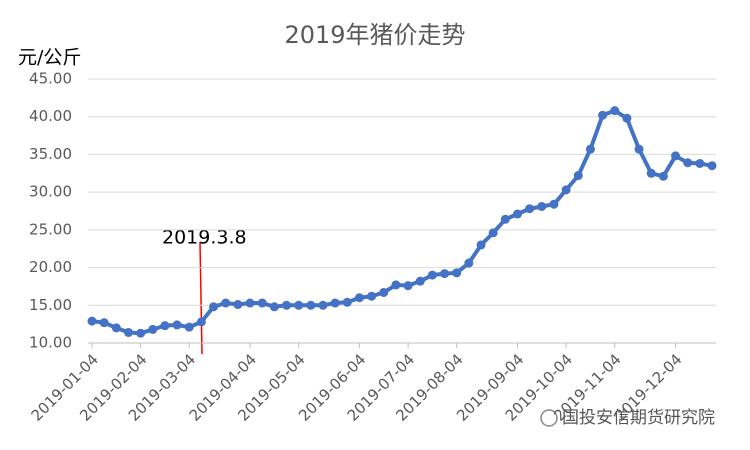 The width and height of the screenshot is (750, 450). Describe the element at coordinates (50, 79) in the screenshot. I see `y-tick-label: 45.00` at that location.